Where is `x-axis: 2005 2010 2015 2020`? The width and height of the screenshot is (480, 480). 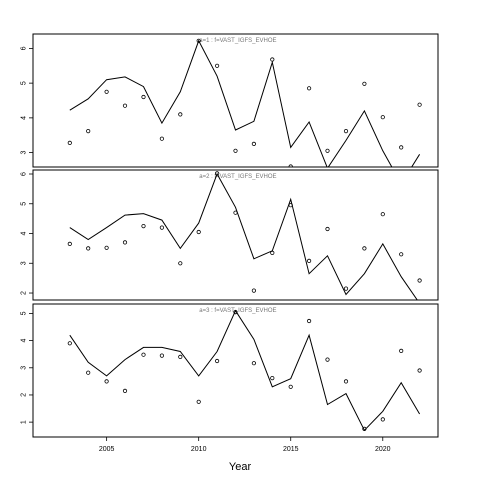 x-axis: 2005 2010 2015 2020 is located at coordinates (245, 445).